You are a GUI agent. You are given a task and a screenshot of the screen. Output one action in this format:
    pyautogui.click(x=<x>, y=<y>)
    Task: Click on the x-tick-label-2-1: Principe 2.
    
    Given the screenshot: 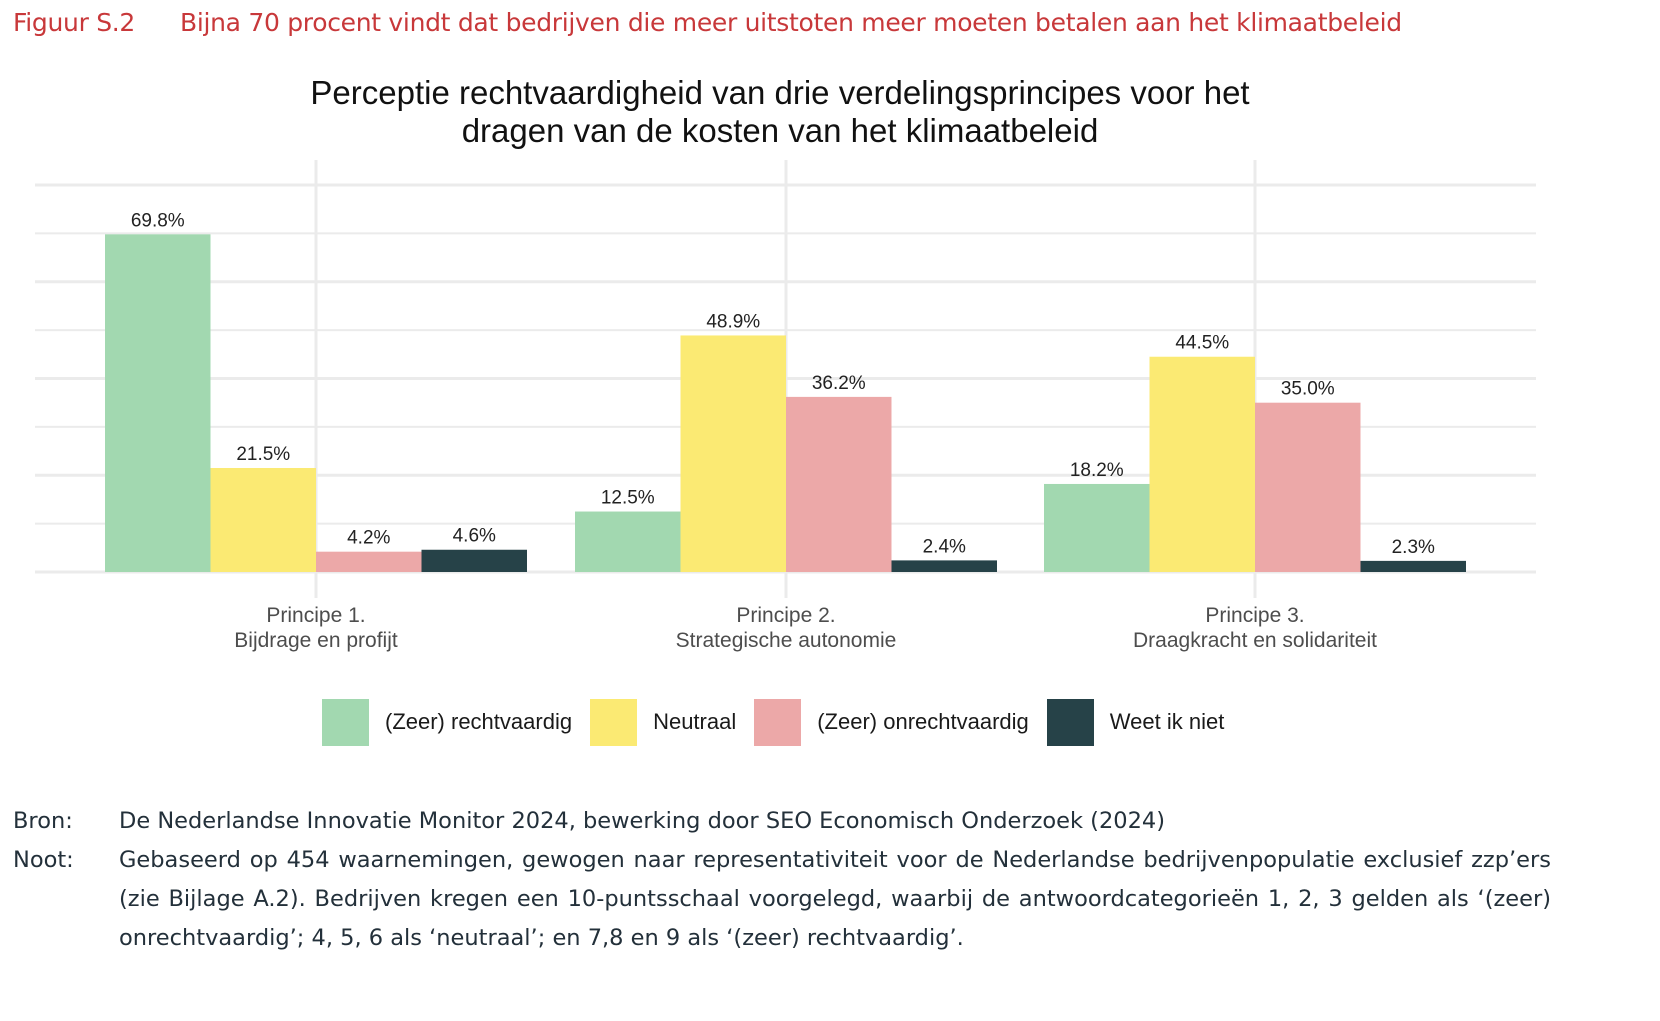 What is the action you would take?
    pyautogui.click(x=785, y=615)
    